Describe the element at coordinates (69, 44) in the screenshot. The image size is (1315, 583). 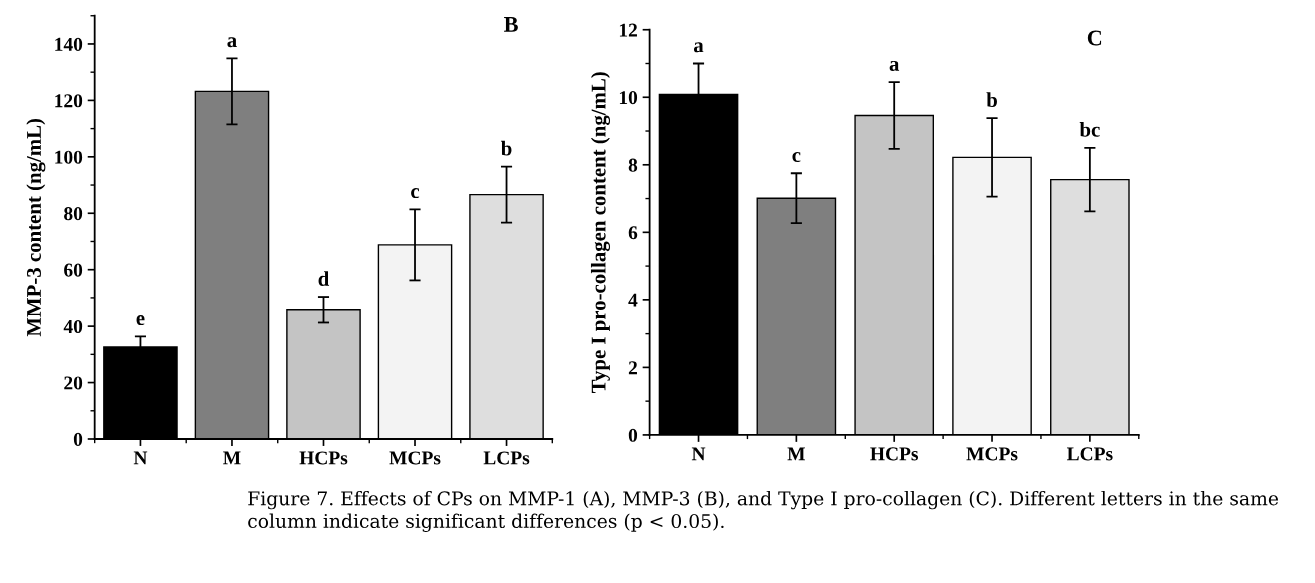
I see `y-tick-label: 140` at that location.